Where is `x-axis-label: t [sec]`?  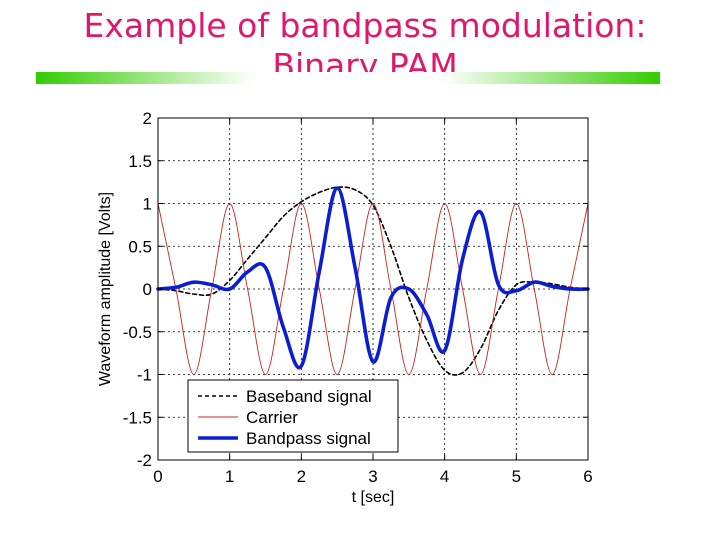 x-axis-label: t [sec] is located at coordinates (373, 497).